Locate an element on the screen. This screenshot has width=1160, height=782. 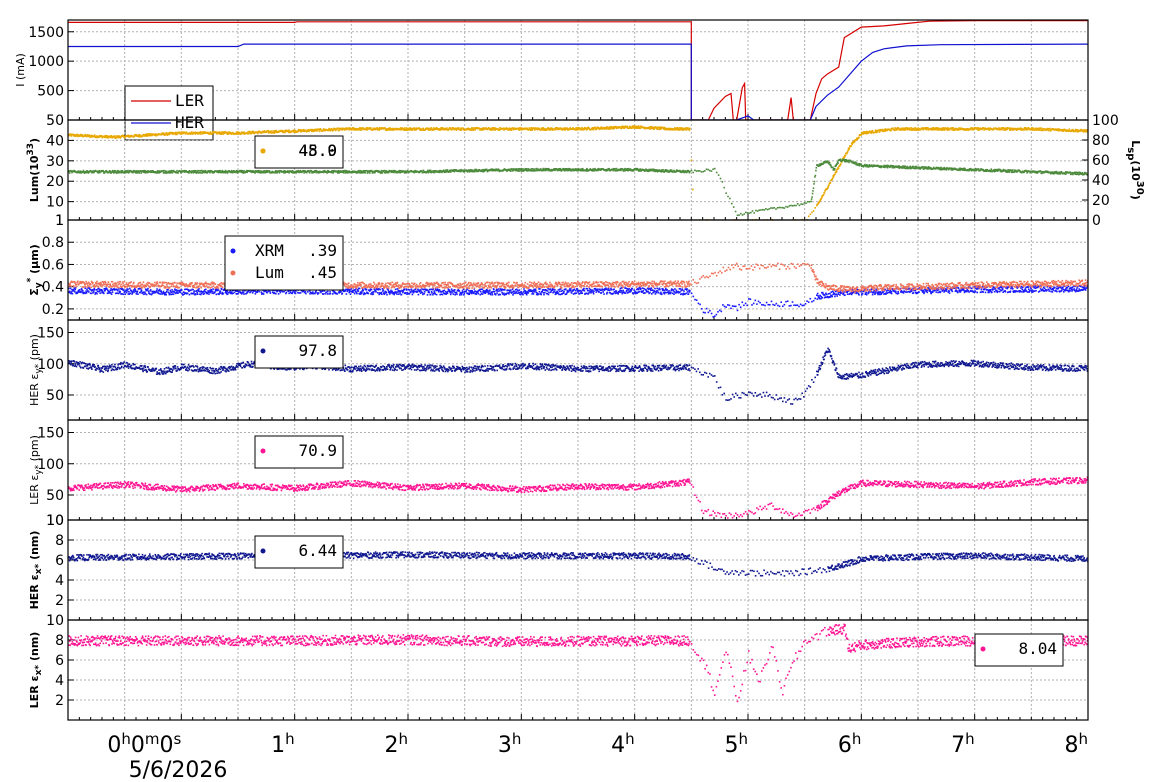
y-tick-label: 50 is located at coordinates (55, 121).